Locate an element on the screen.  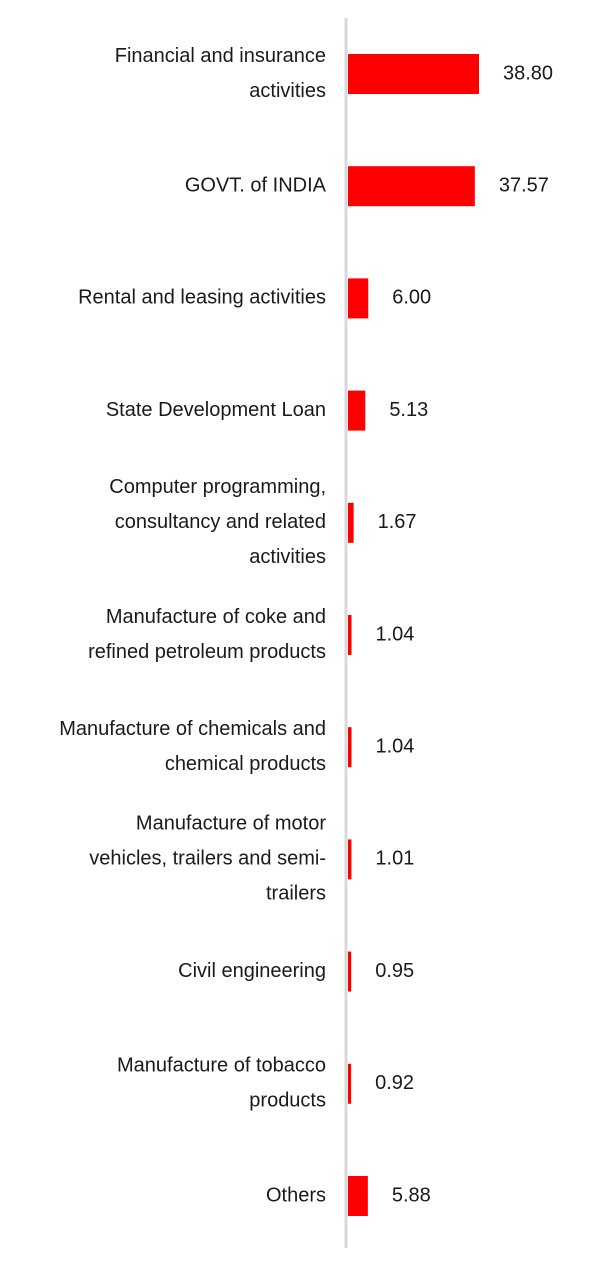
category-label-line: State Development Loan is located at coordinates (216, 410).